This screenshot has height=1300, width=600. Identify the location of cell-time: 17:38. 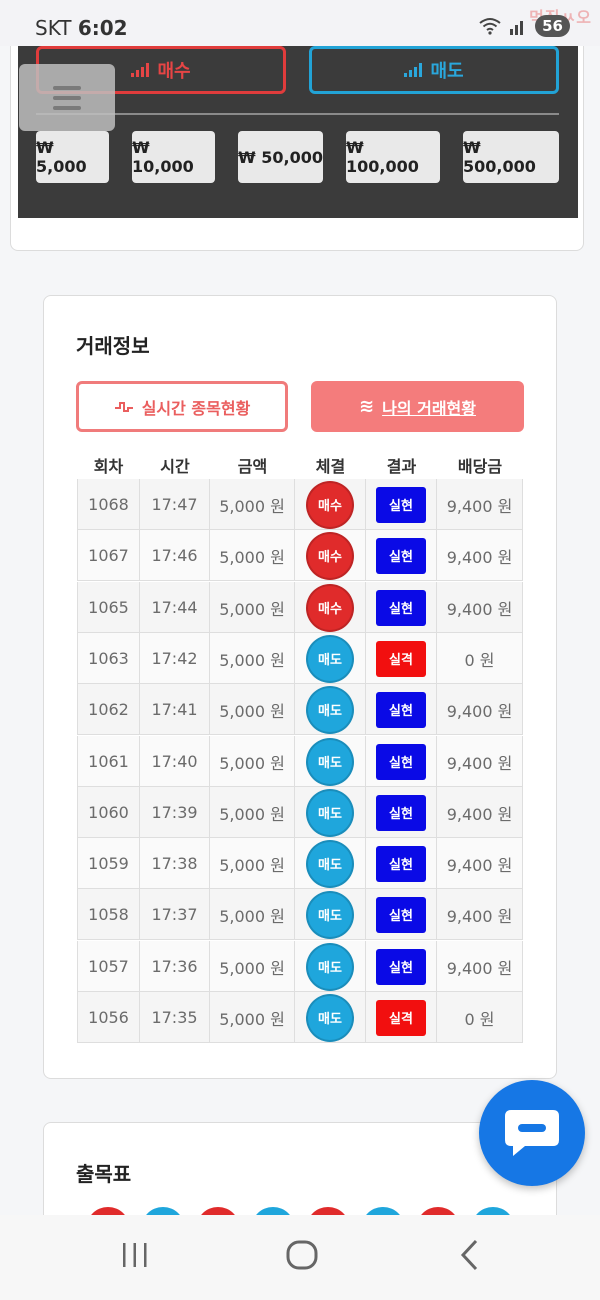
(175, 863).